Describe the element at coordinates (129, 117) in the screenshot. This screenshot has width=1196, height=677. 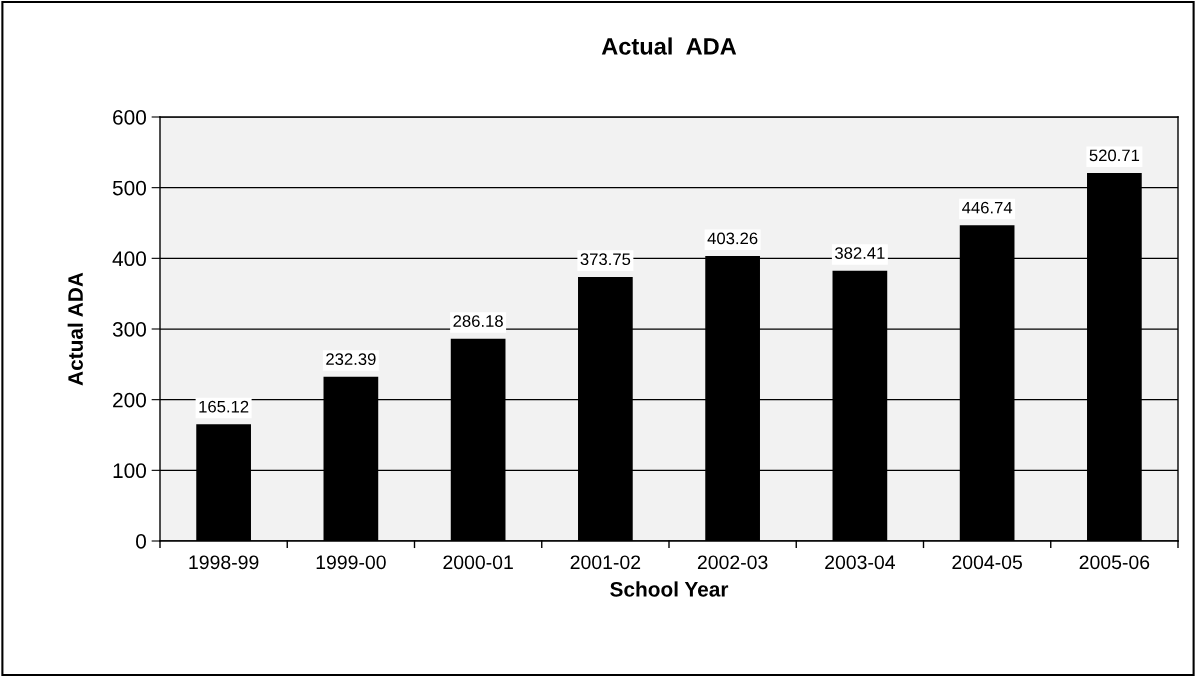
I see `y-tick-label: 600` at that location.